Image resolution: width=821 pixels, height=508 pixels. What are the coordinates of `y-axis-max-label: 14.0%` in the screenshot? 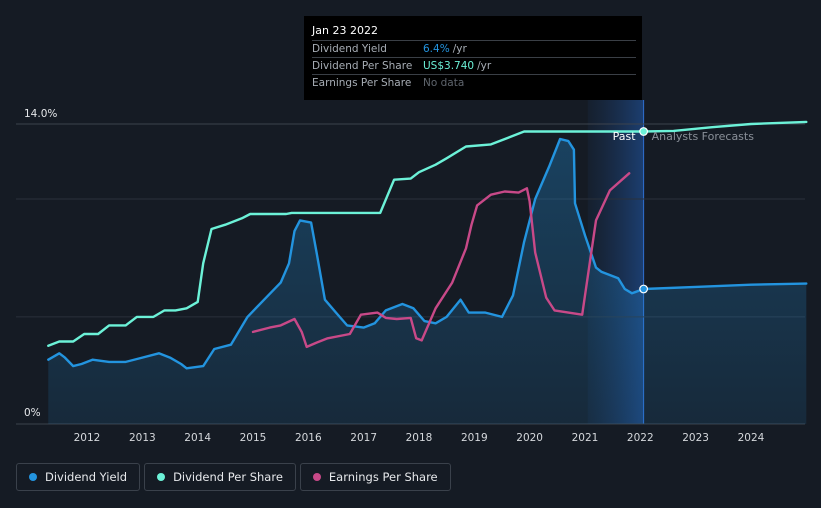 It's located at (40, 114).